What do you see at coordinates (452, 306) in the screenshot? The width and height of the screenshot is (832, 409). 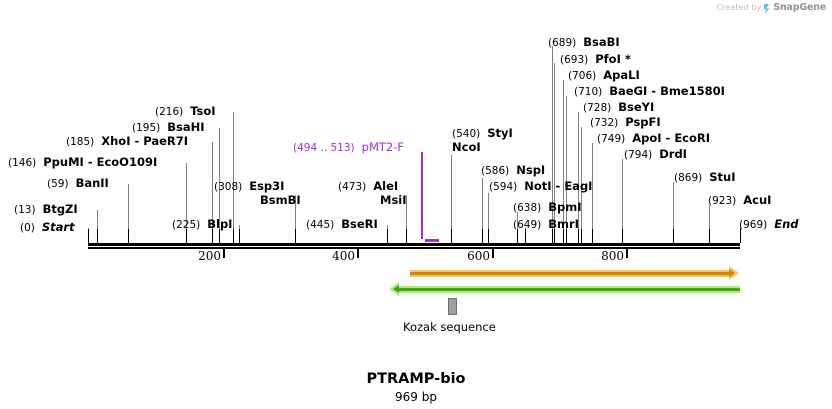 I see `kozak-sequence-marker` at bounding box center [452, 306].